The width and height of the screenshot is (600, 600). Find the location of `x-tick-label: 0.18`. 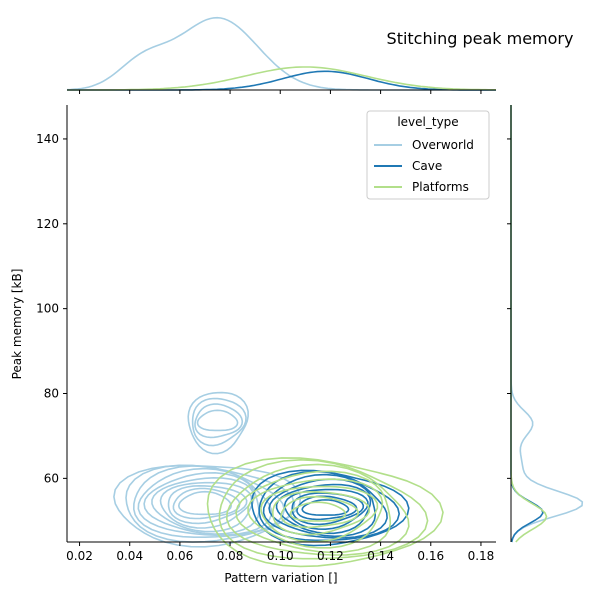

x-tick-label: 0.18 is located at coordinates (481, 556).